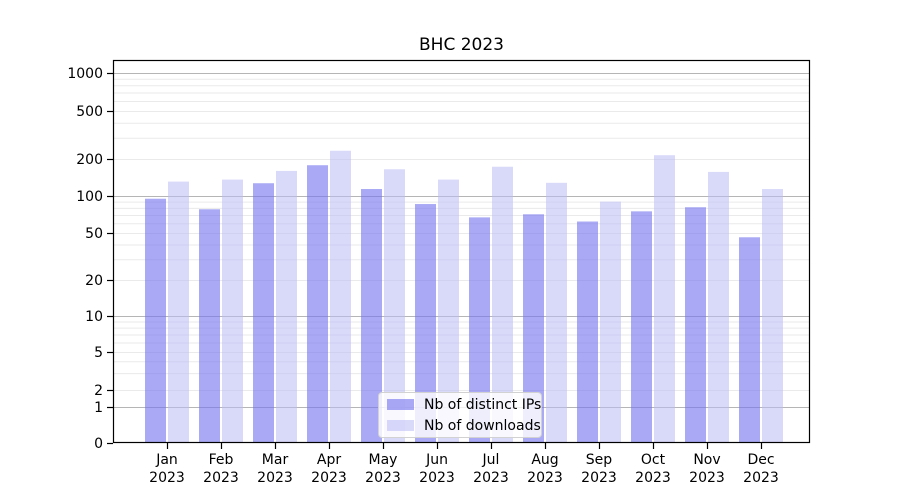 Image resolution: width=900 pixels, height=500 pixels. What do you see at coordinates (94, 317) in the screenshot?
I see `y-tick-label: 10` at bounding box center [94, 317].